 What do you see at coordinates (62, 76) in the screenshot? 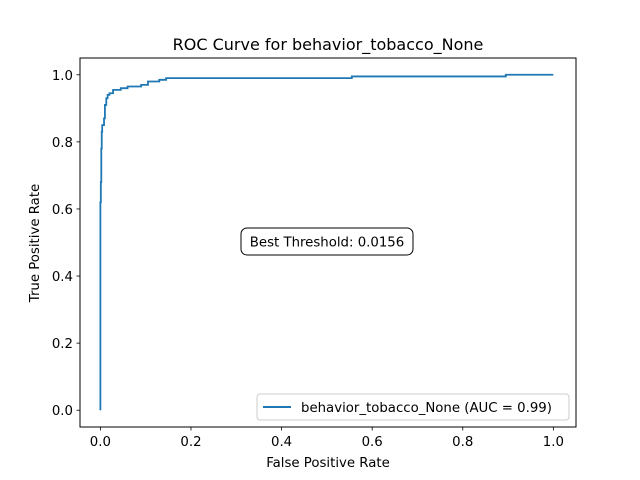
I see `y-tick-label: 1.0` at bounding box center [62, 76].